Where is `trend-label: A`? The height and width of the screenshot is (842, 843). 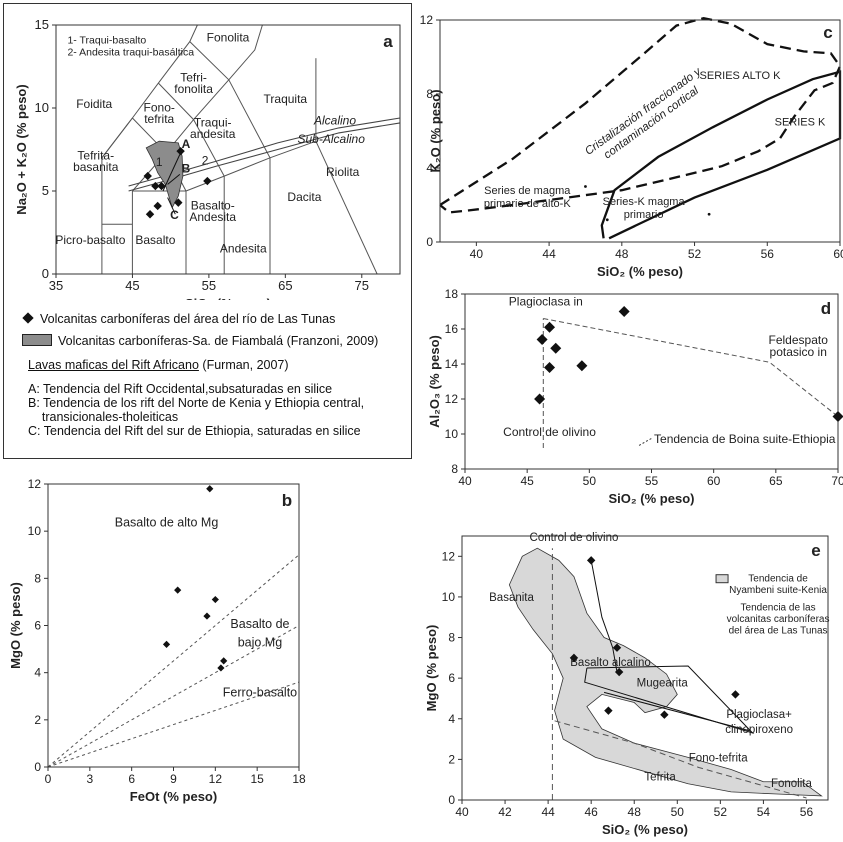 trend-label: A is located at coordinates (186, 144).